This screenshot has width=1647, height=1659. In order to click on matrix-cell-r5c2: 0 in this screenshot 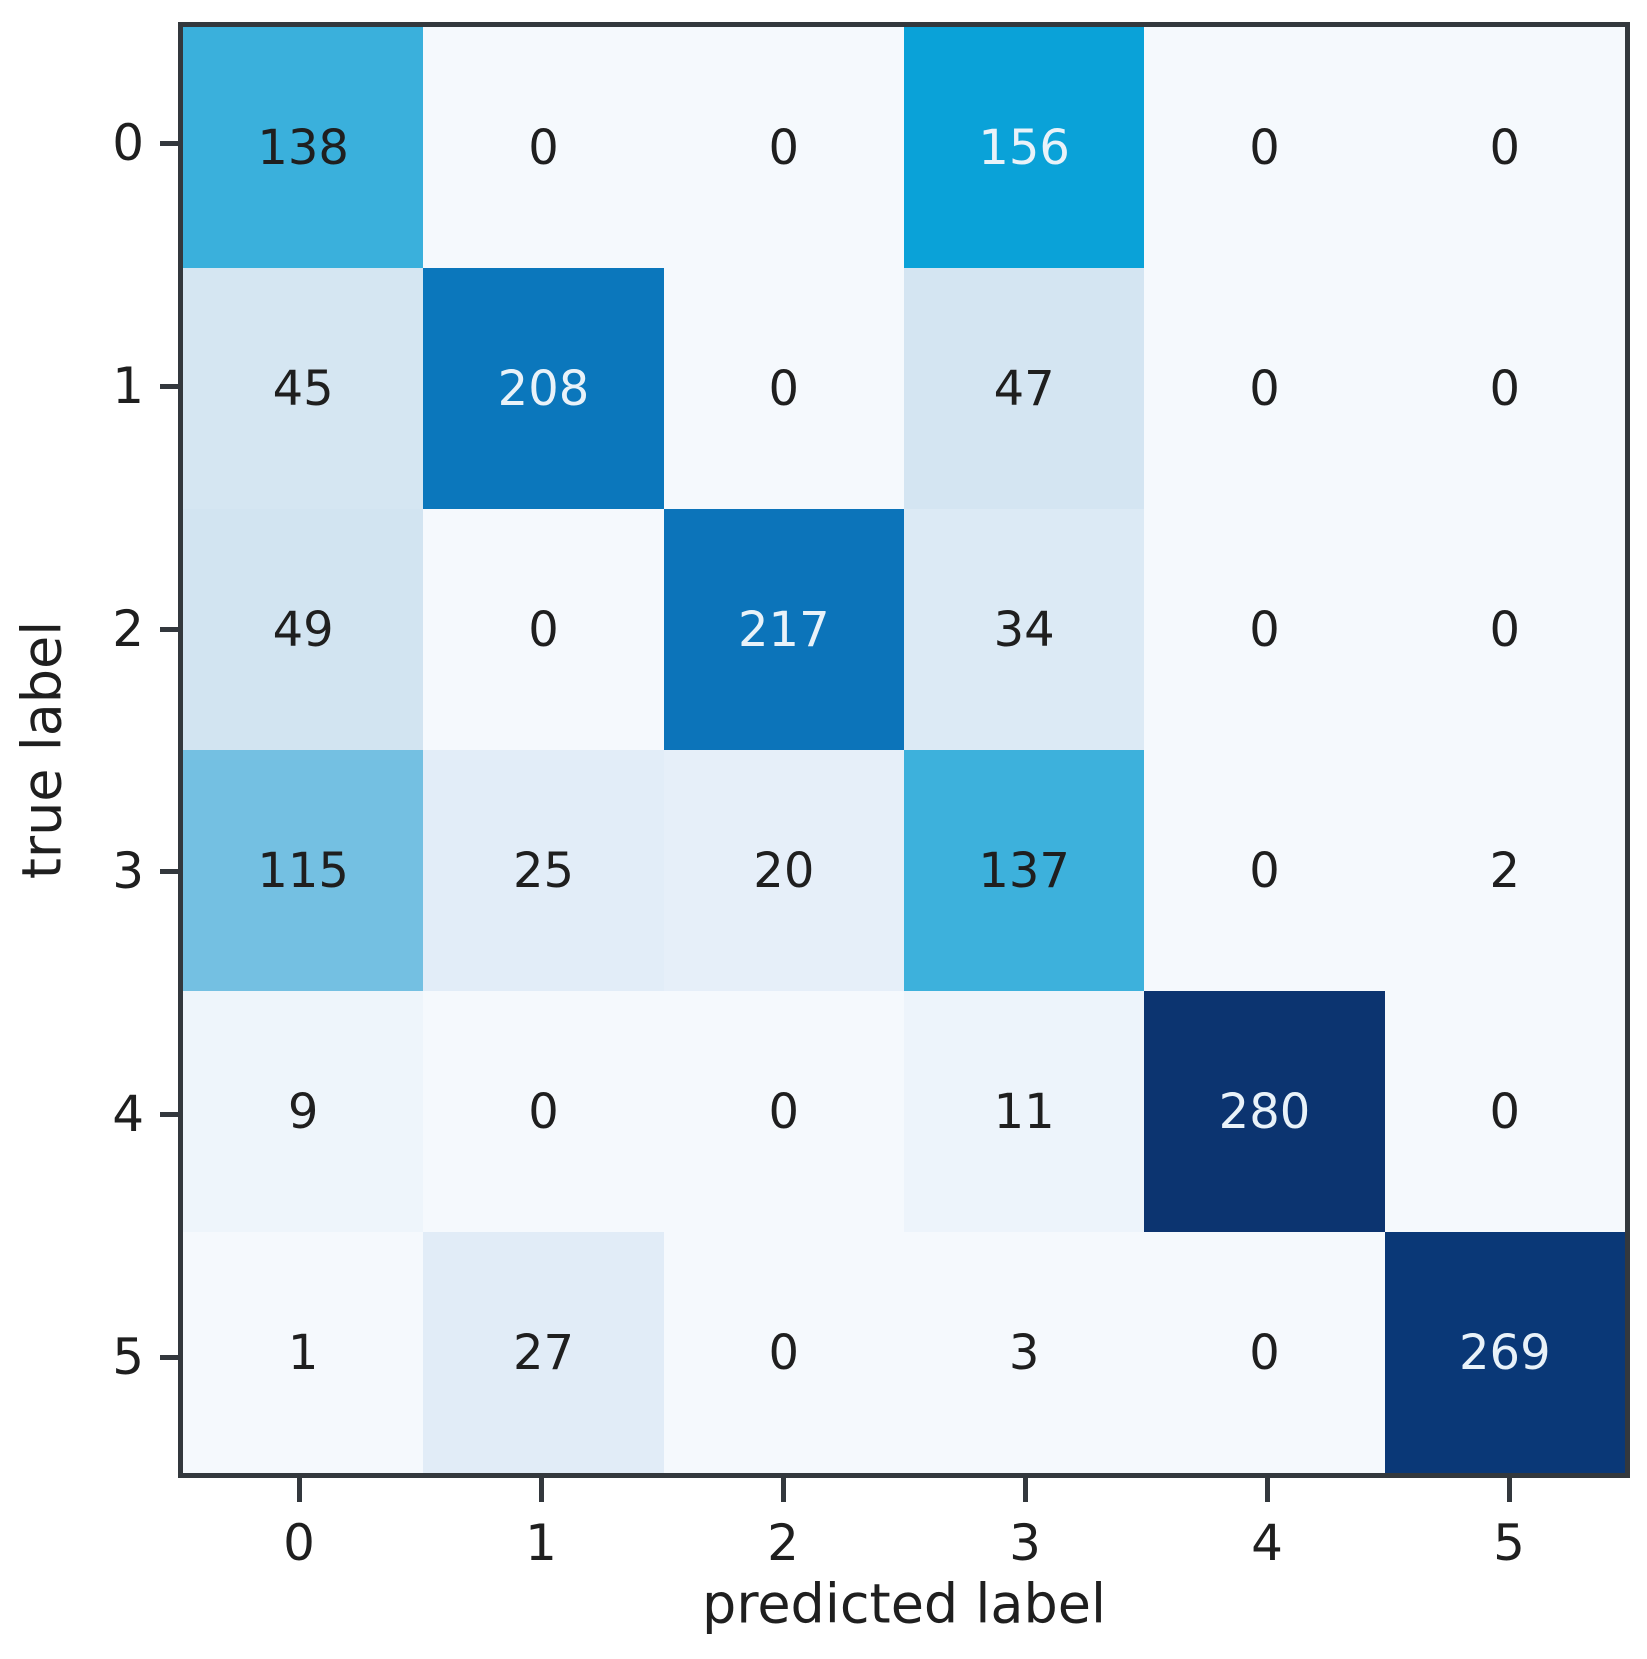, I will do `click(783, 1352)`.